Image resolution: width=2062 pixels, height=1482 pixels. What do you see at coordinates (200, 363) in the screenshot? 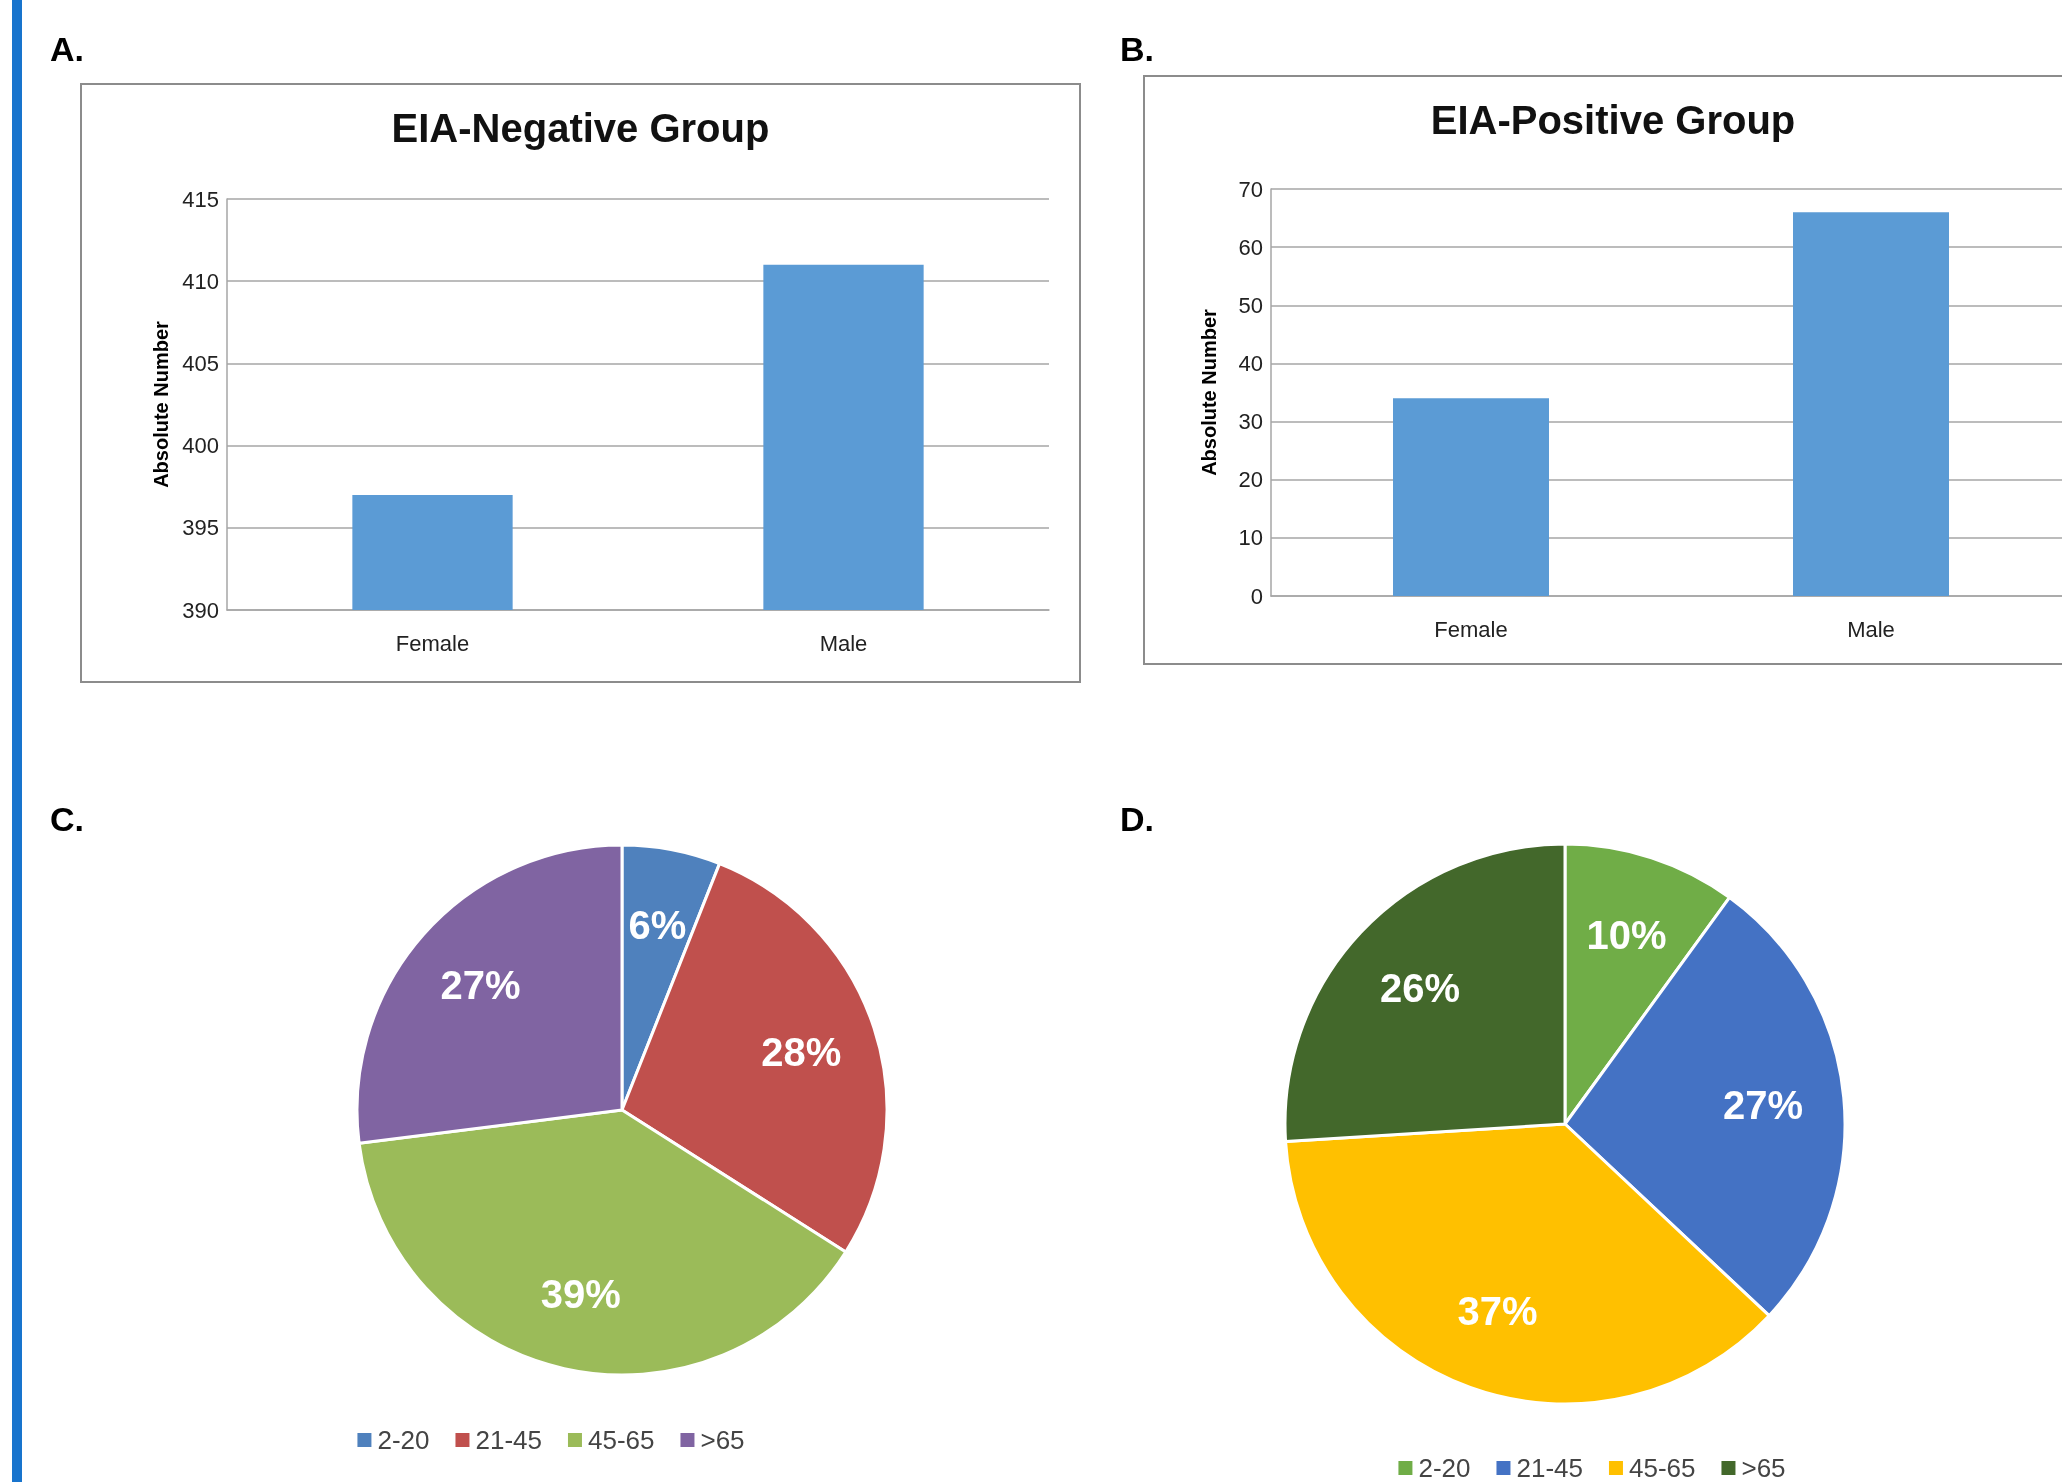
I see `y-tick-label: 405` at bounding box center [200, 363].